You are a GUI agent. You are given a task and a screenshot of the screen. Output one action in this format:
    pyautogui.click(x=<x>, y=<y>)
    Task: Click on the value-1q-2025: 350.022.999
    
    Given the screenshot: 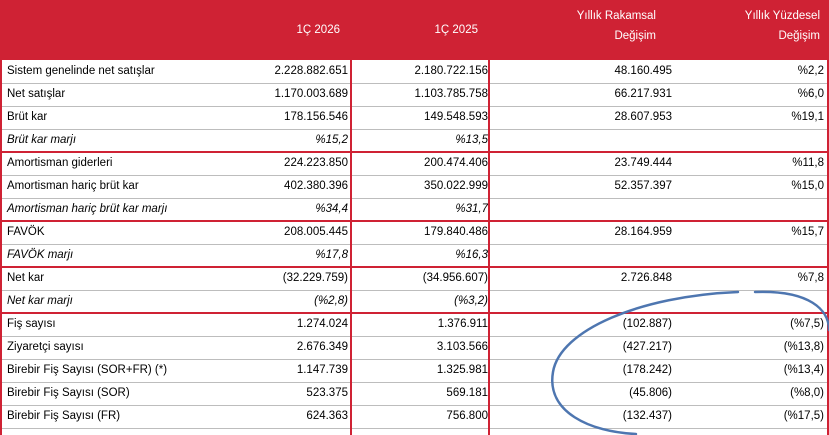 What is the action you would take?
    pyautogui.click(x=456, y=186)
    